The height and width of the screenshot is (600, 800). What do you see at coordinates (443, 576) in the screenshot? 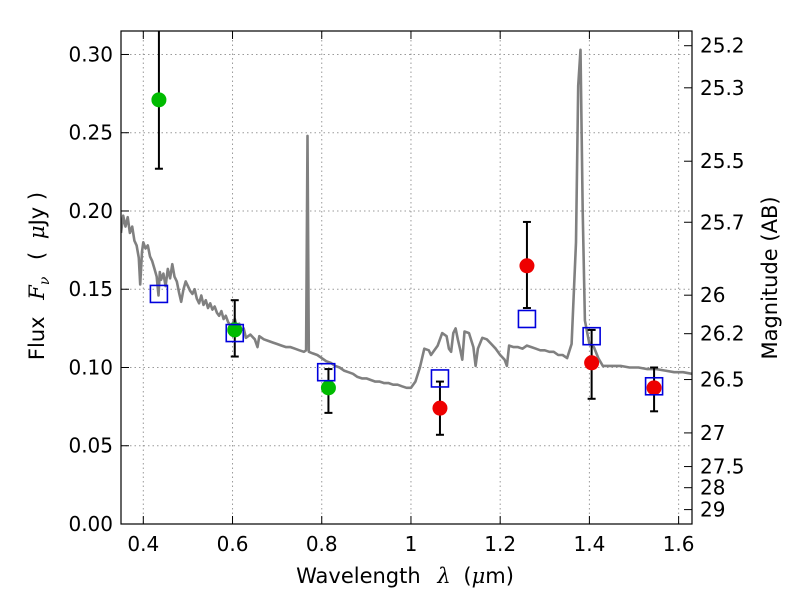
I see `x-axis-label-symbol: λ` at bounding box center [443, 576].